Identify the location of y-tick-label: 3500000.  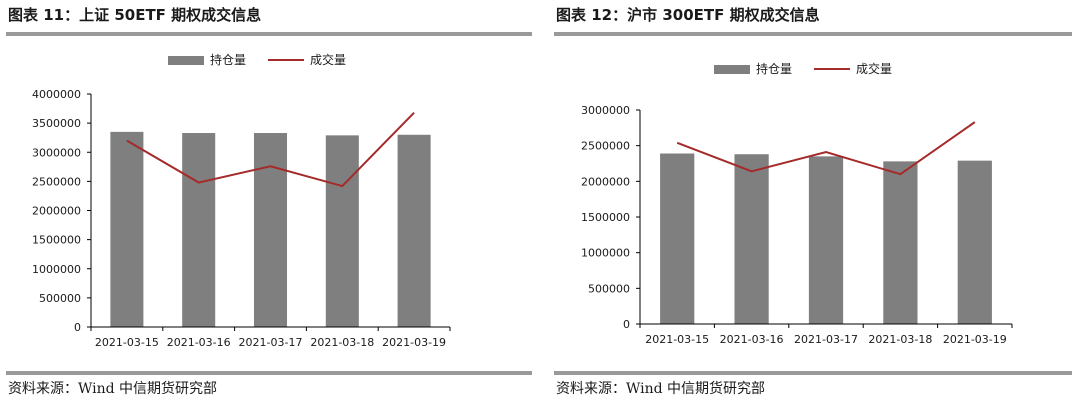
(56, 123).